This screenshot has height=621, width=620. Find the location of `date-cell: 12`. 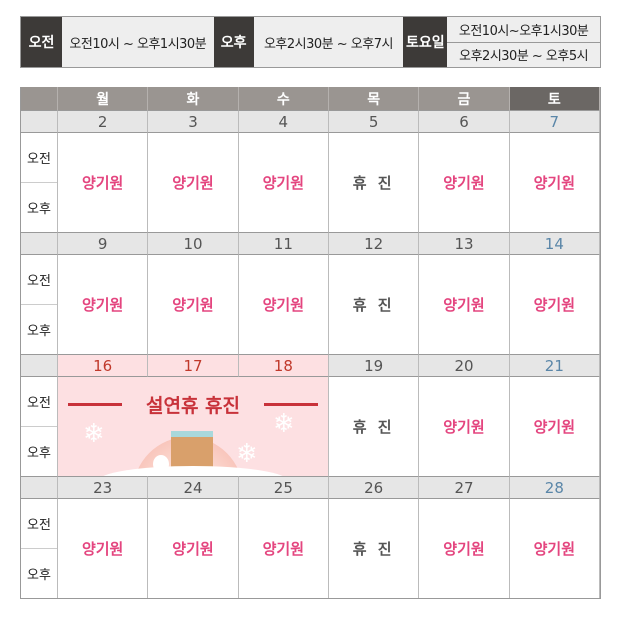

date-cell: 12 is located at coordinates (374, 243).